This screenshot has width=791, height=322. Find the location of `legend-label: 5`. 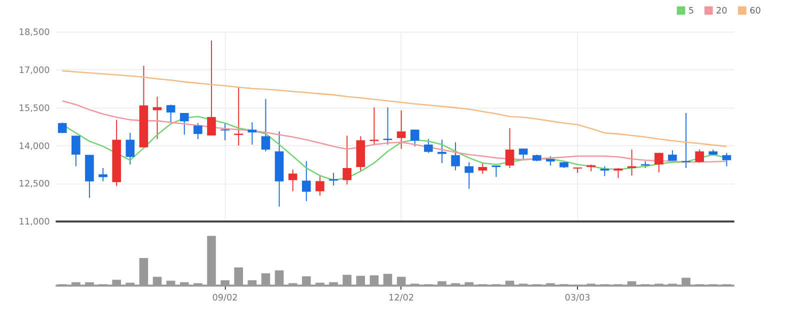

legend-label: 5 is located at coordinates (691, 11).